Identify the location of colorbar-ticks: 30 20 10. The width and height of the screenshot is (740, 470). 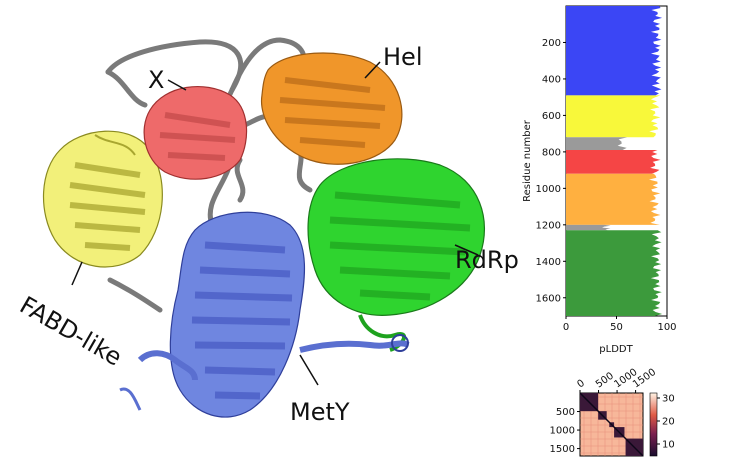
(666, 422).